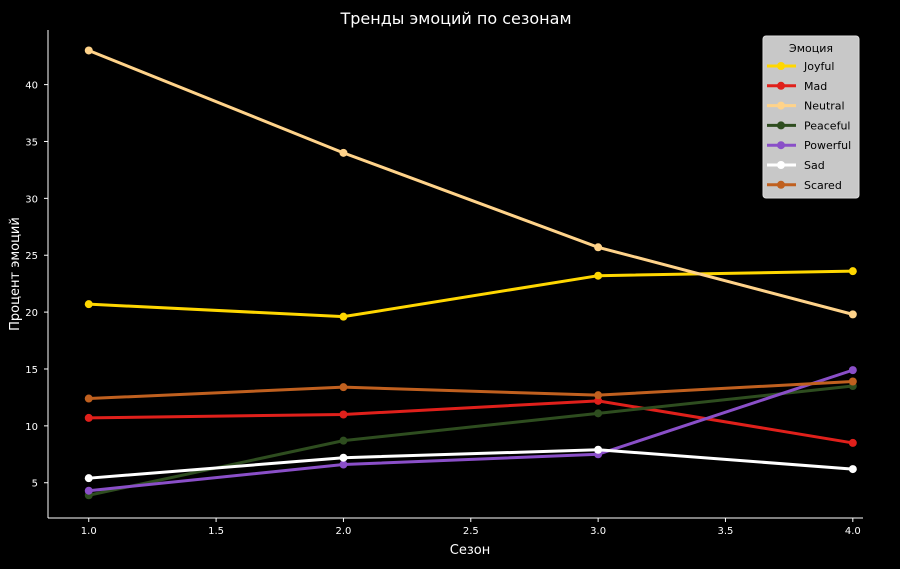 Image resolution: width=900 pixels, height=569 pixels. What do you see at coordinates (31, 313) in the screenshot?
I see `y-tick-label: 20` at bounding box center [31, 313].